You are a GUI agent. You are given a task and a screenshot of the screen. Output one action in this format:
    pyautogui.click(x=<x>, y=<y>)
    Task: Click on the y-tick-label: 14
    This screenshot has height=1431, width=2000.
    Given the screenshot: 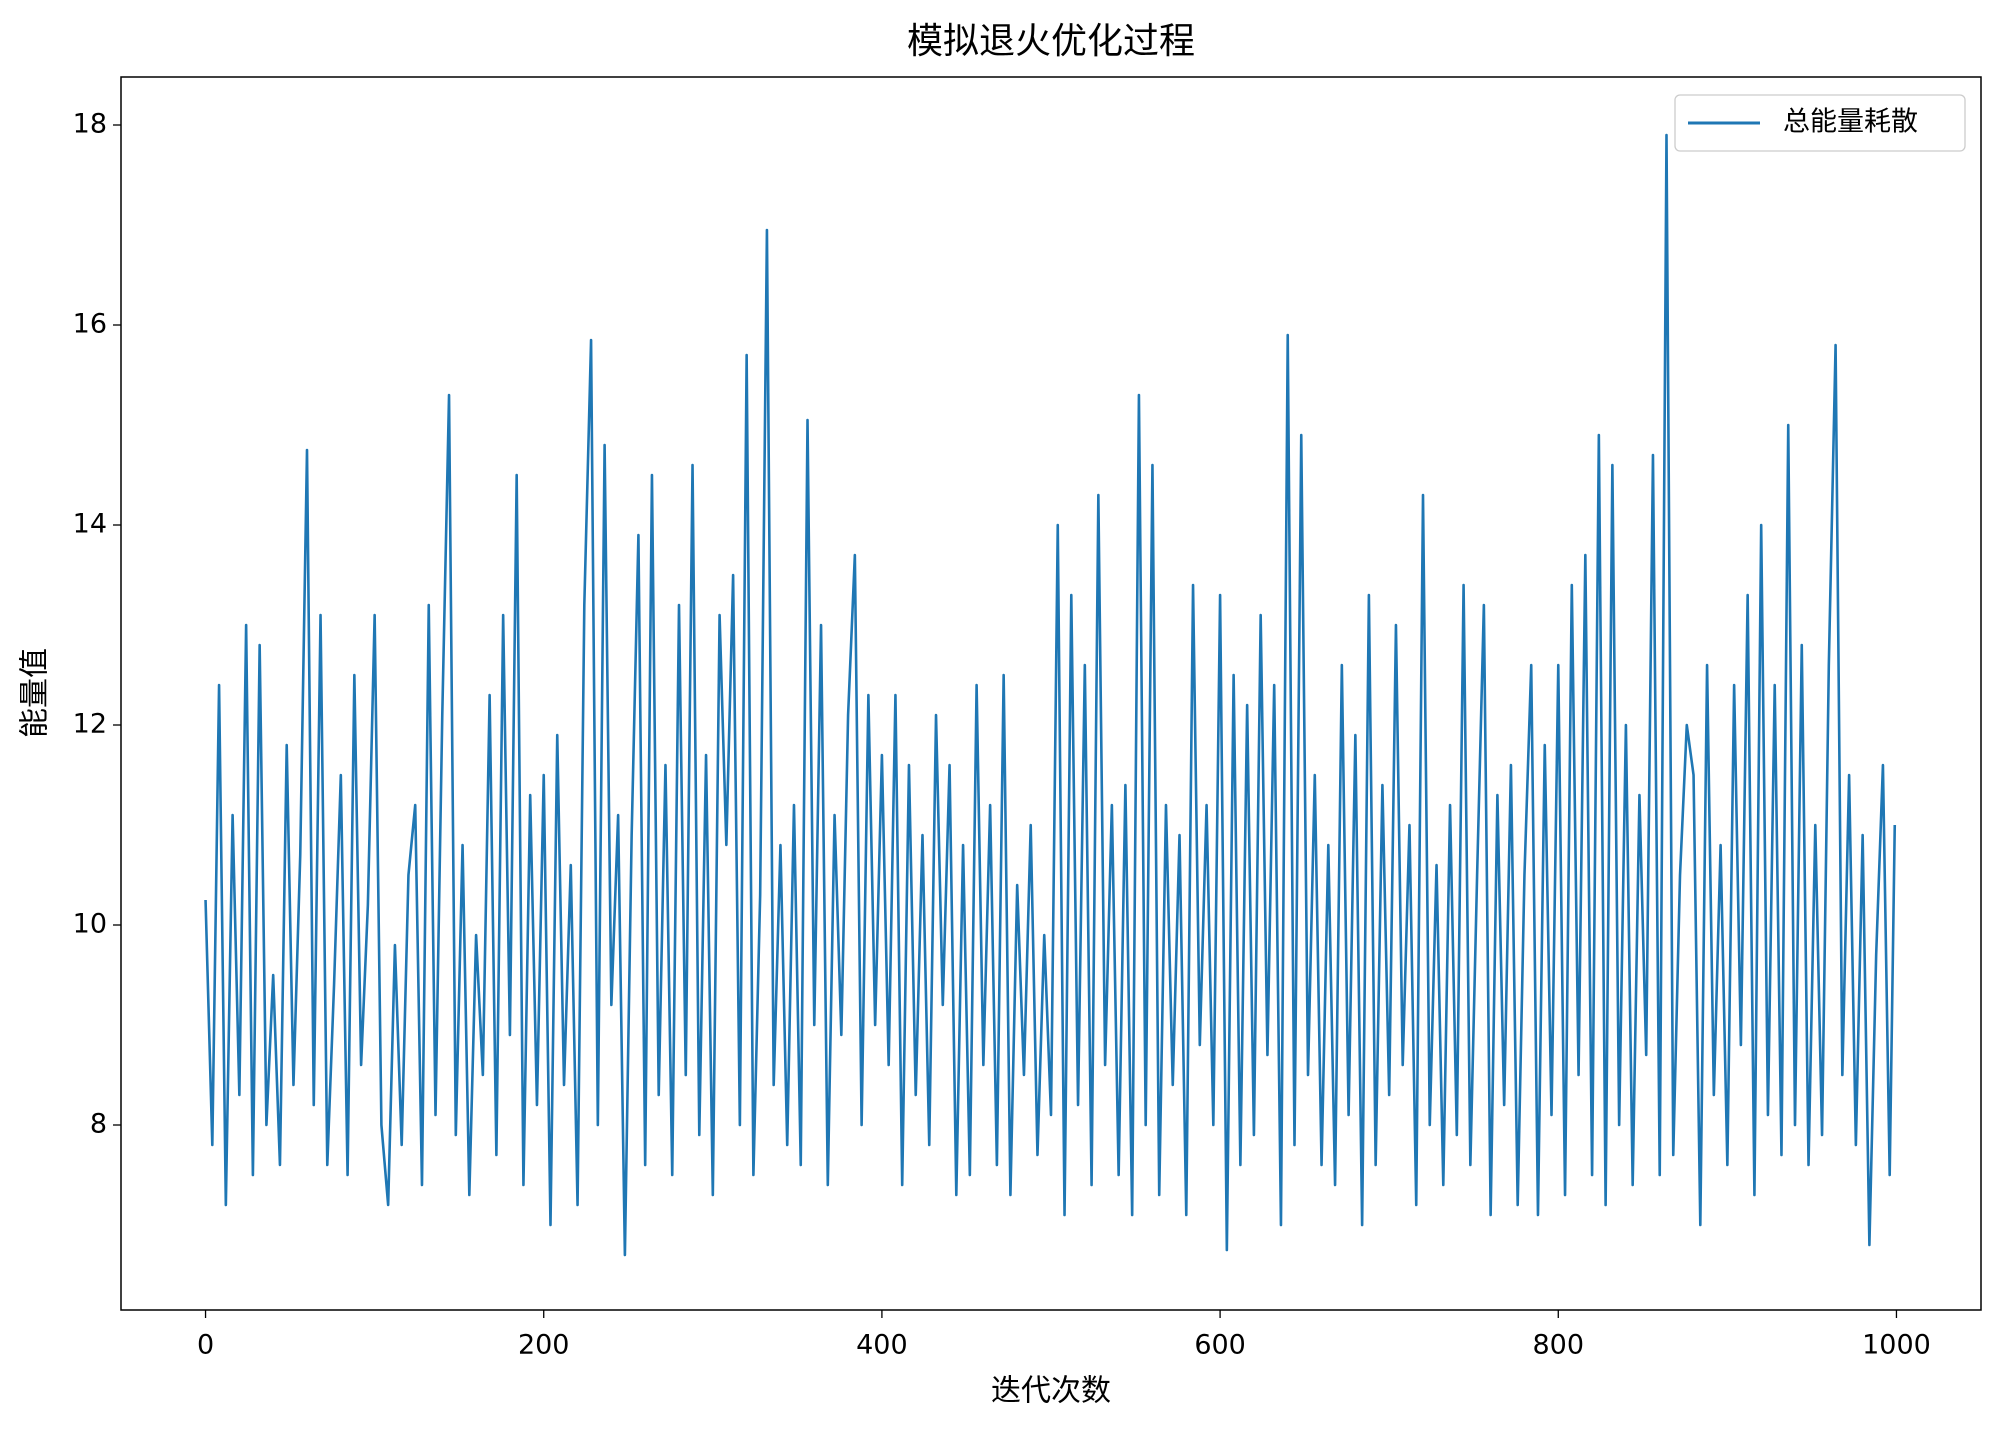 What is the action you would take?
    pyautogui.click(x=90, y=524)
    